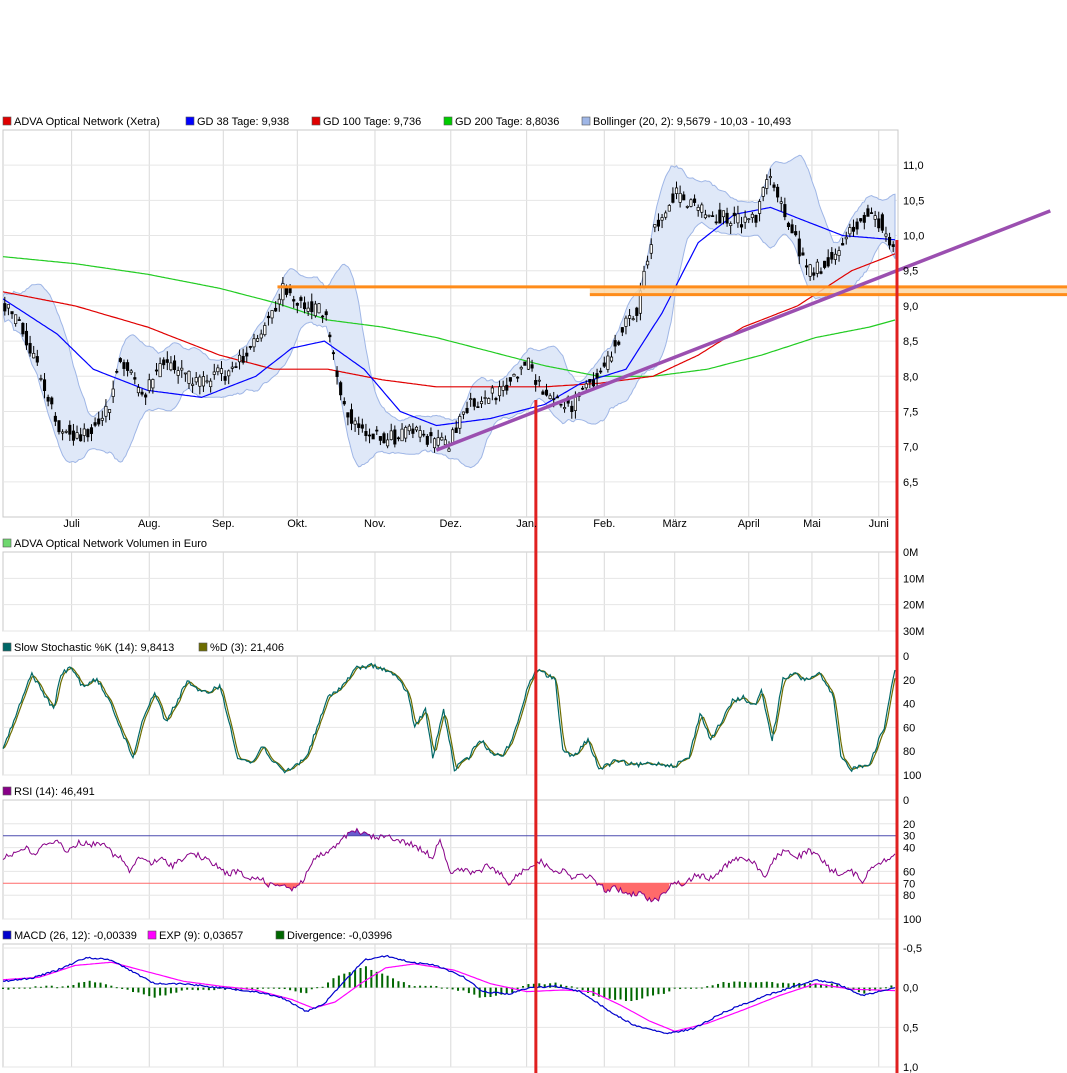 Image resolution: width=1067 pixels, height=1073 pixels. I want to click on y-tick-label: 60, so click(909, 872).